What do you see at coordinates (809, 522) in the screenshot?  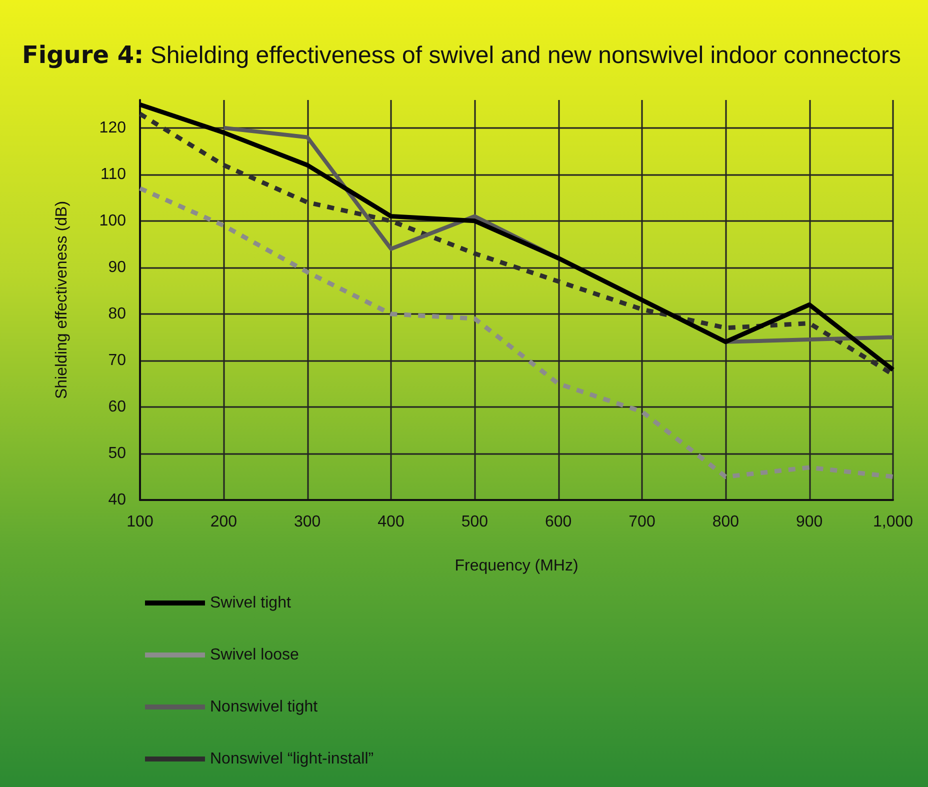 I see `x-tick-label: 900` at bounding box center [809, 522].